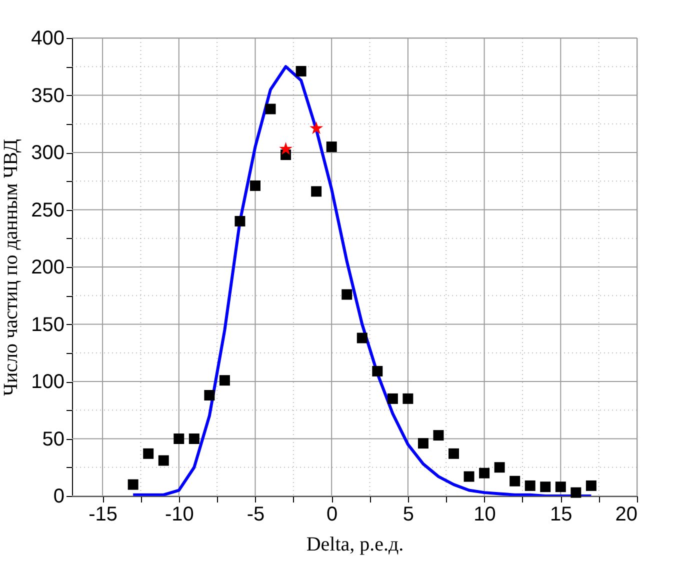 The image size is (694, 576). I want to click on y-tick-label: 100, so click(47, 382).